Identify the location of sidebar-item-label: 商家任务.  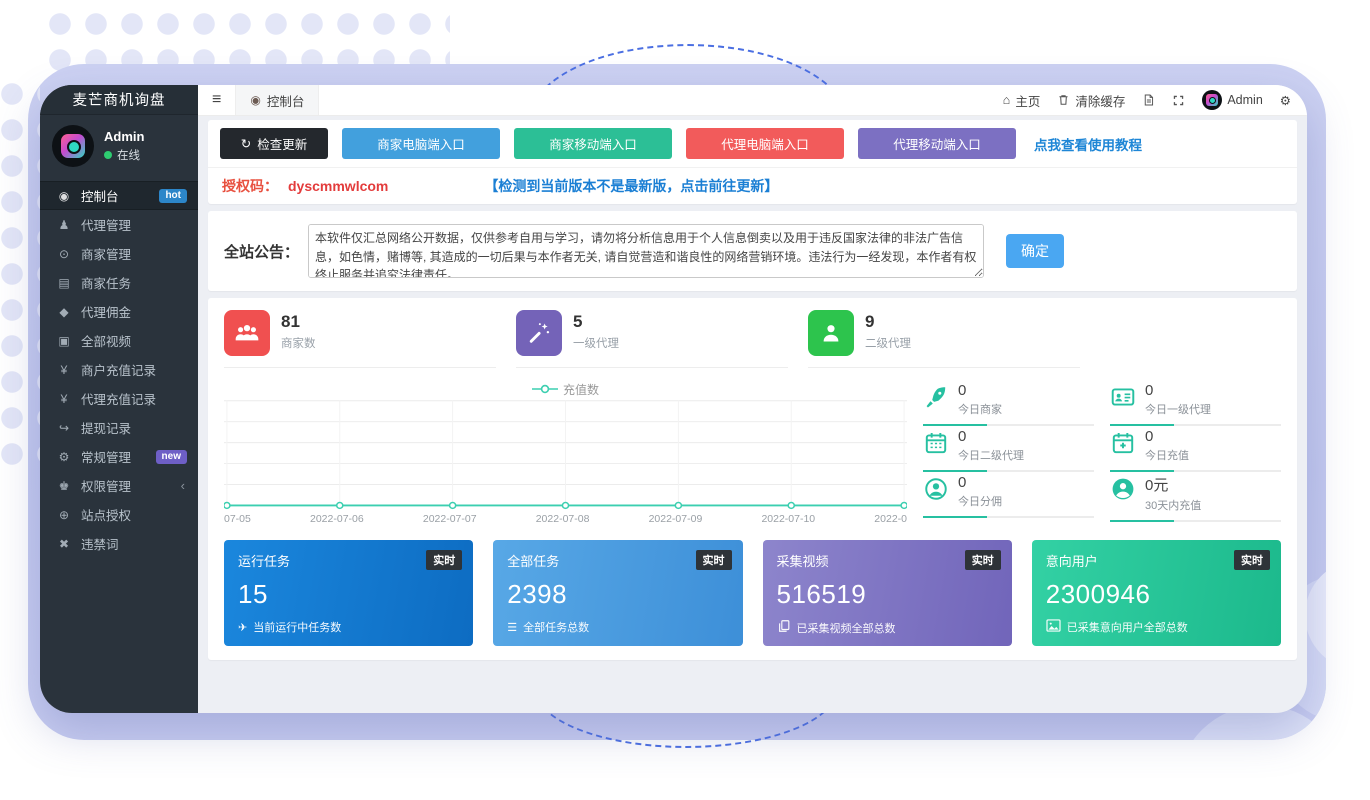
(106, 284).